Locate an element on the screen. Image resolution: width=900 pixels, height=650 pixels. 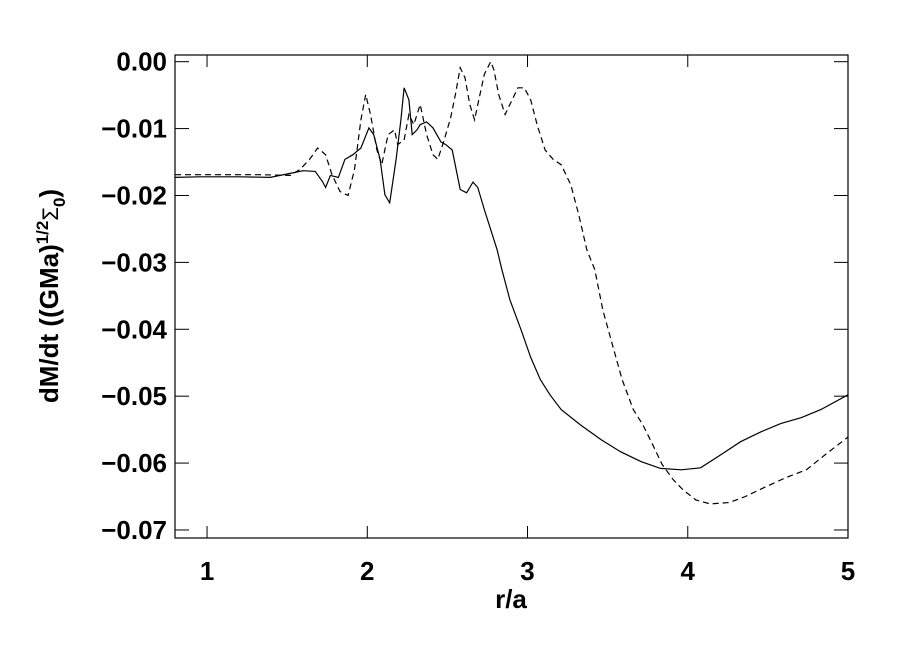
y-axis-label: dM/dt ((GMa)1/2Σ0) is located at coordinates (51, 296).